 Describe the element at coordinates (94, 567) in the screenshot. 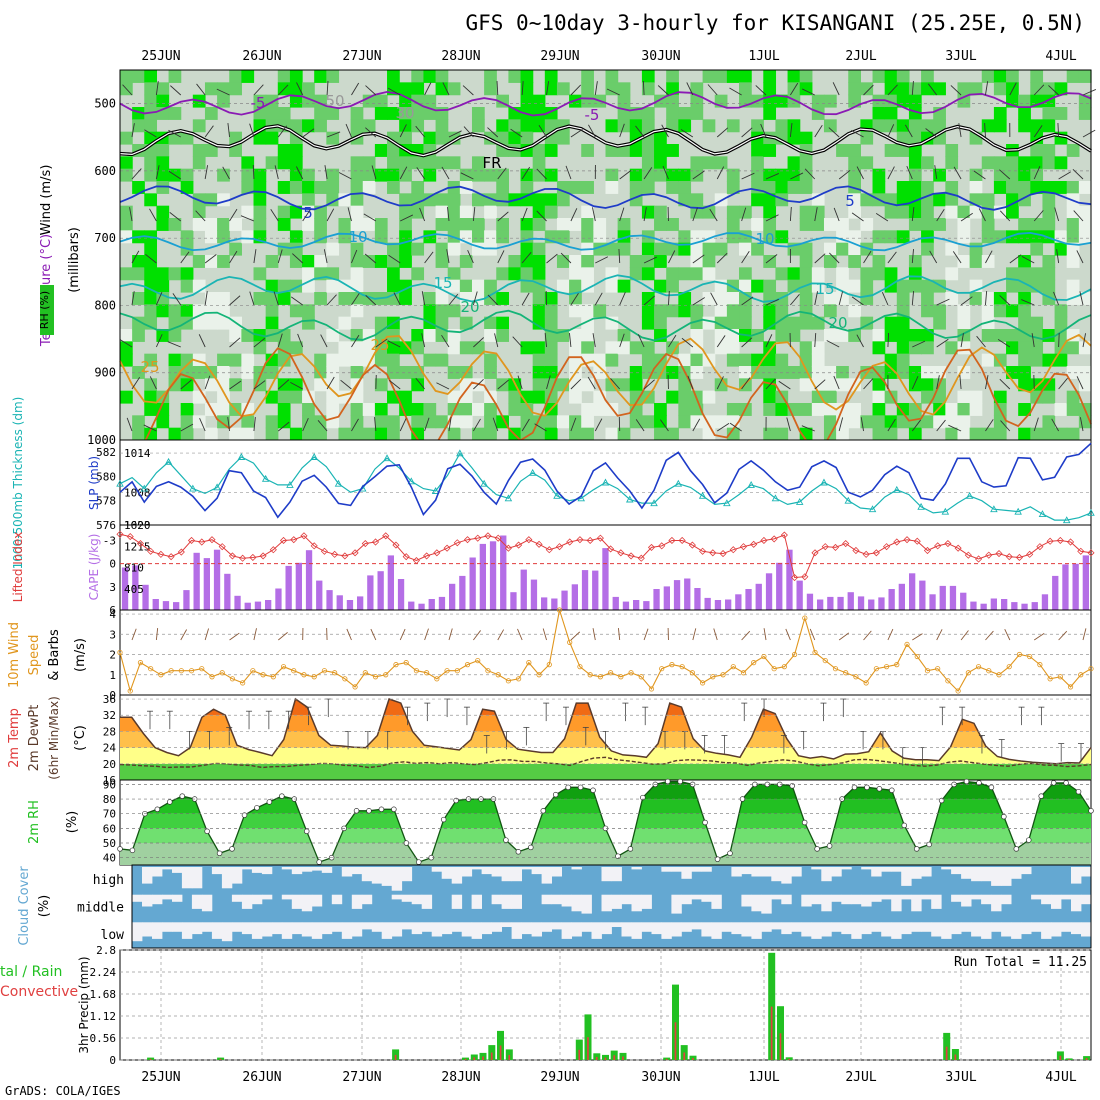

I see `ylabel-cape: CAPE (J/kg)` at that location.